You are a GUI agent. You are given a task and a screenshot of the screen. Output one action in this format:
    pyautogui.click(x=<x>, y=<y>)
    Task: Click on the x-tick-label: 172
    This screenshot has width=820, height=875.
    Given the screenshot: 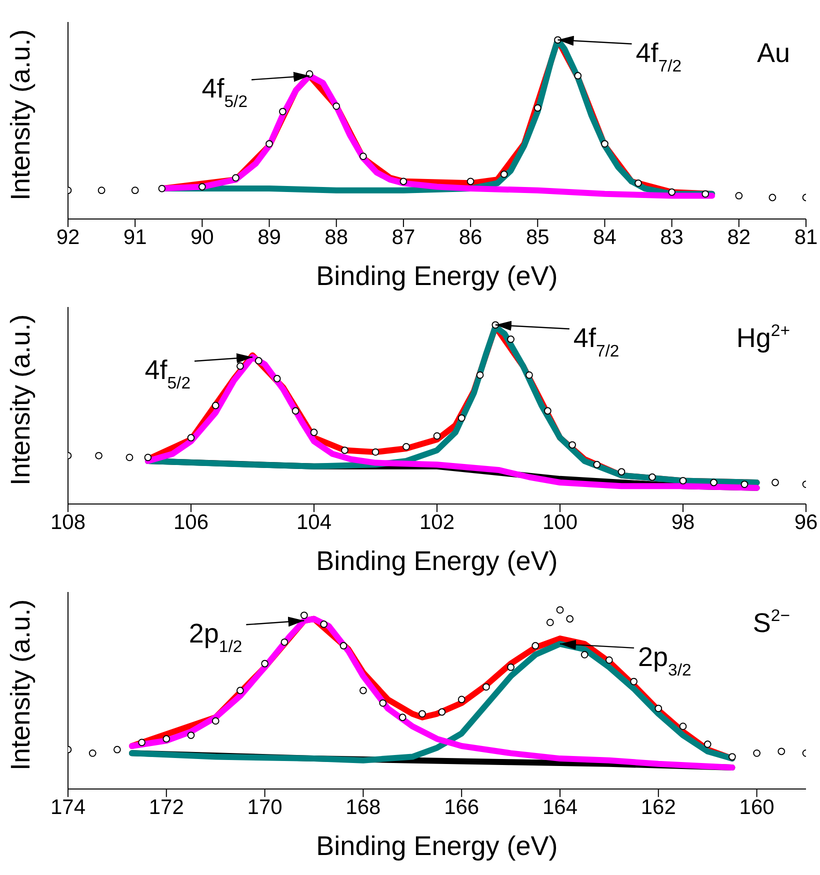 What is the action you would take?
    pyautogui.click(x=166, y=807)
    